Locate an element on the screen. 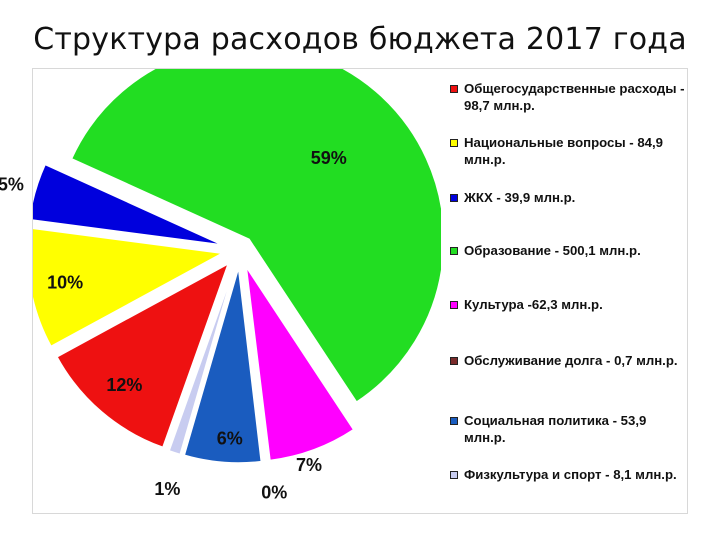  slice-культура is located at coordinates (300, 364).